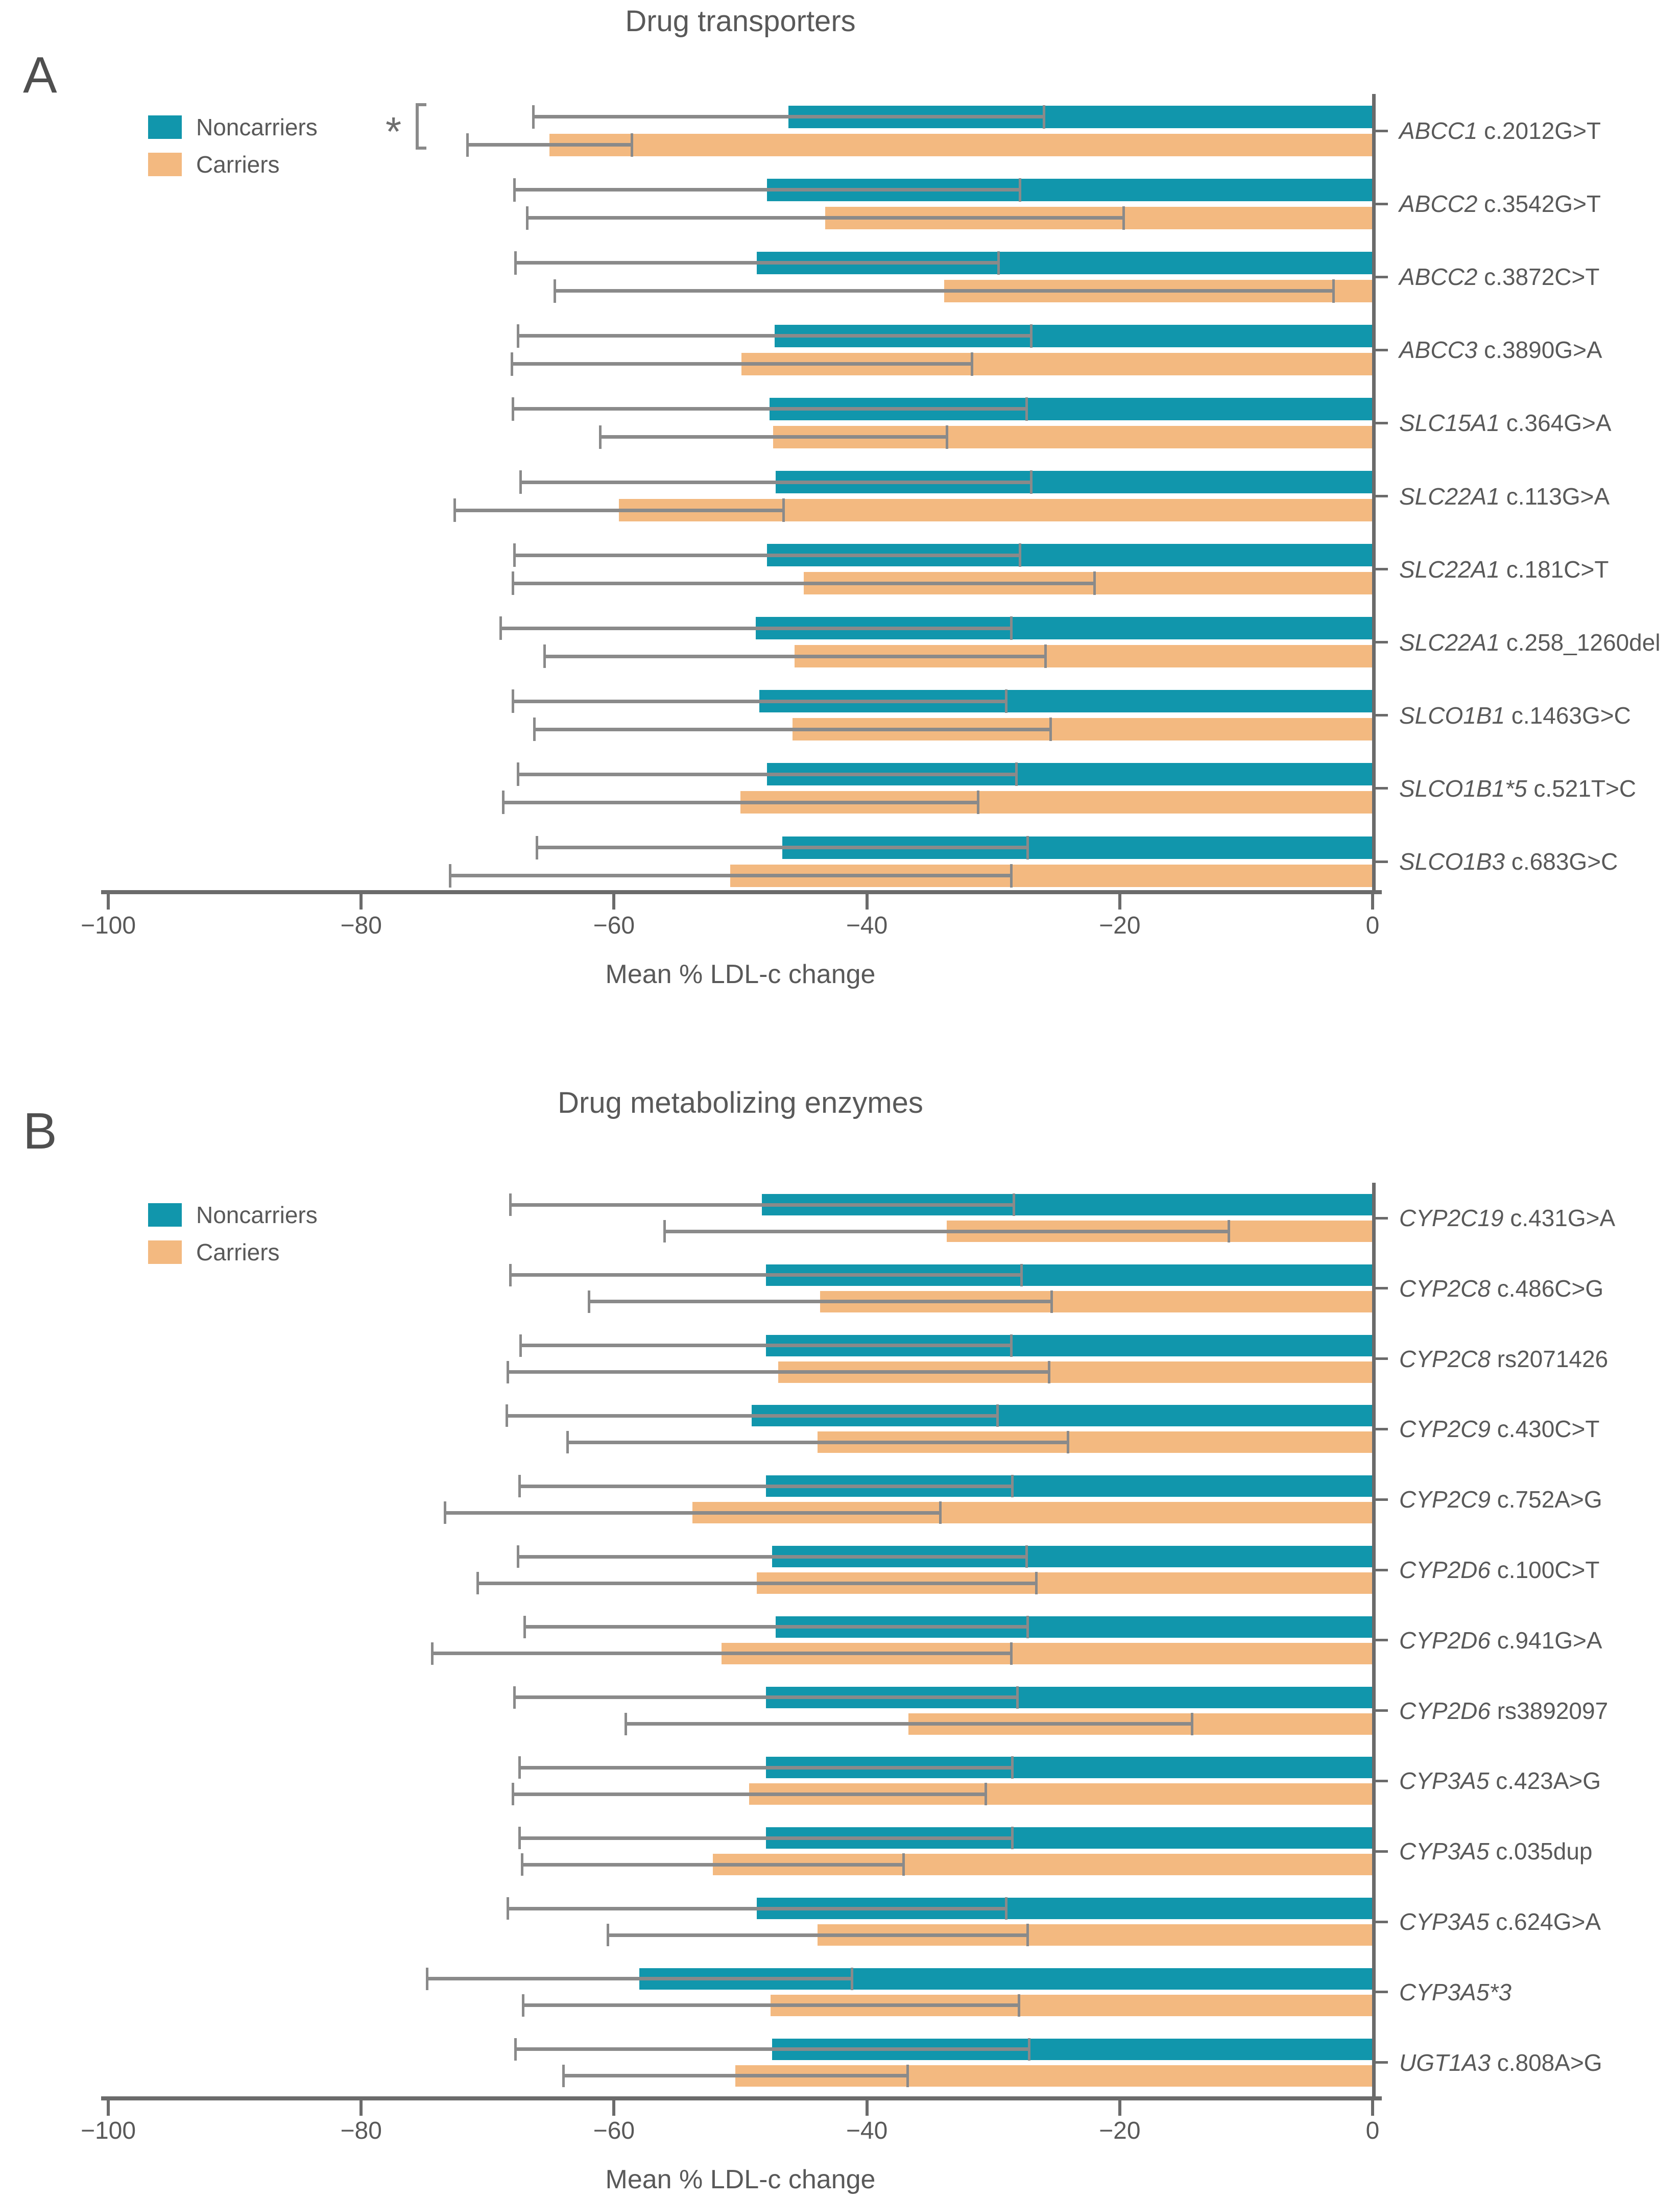 The image size is (1680, 2199). Describe the element at coordinates (1504, 569) in the screenshot. I see `row-label: SLC22A1 c.181C>T` at that location.